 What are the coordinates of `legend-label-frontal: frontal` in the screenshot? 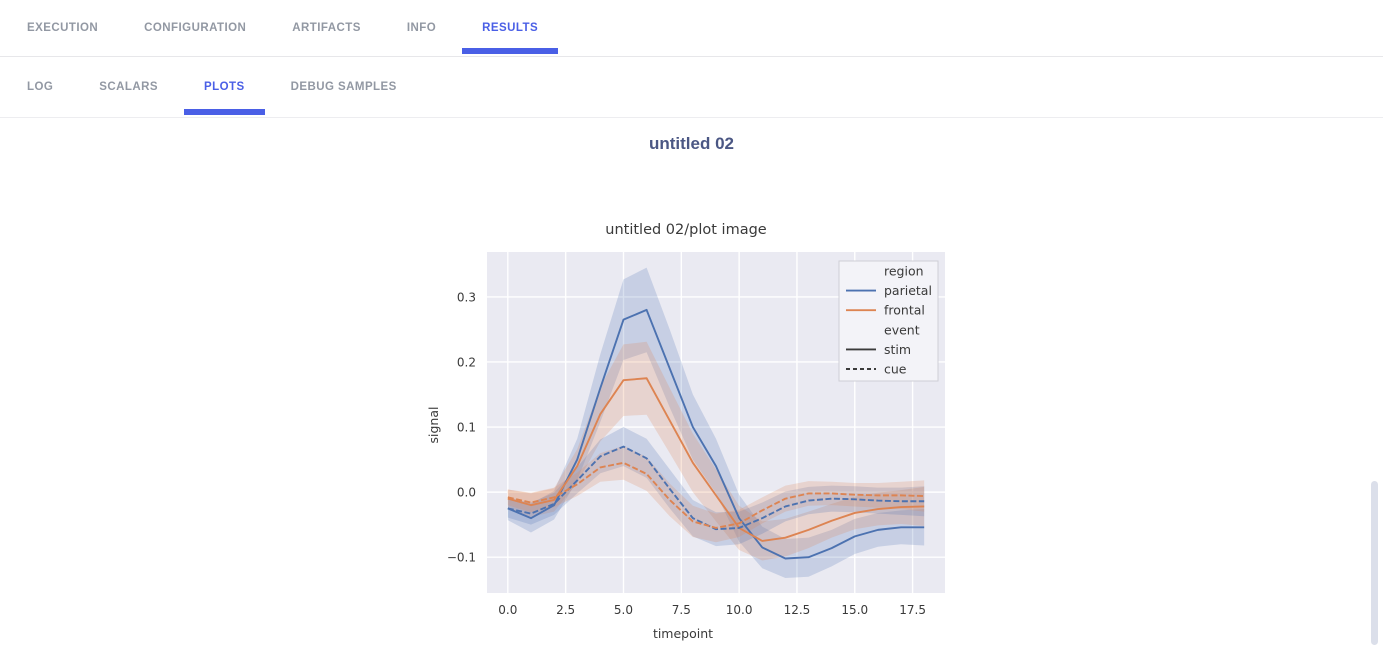 It's located at (904, 310).